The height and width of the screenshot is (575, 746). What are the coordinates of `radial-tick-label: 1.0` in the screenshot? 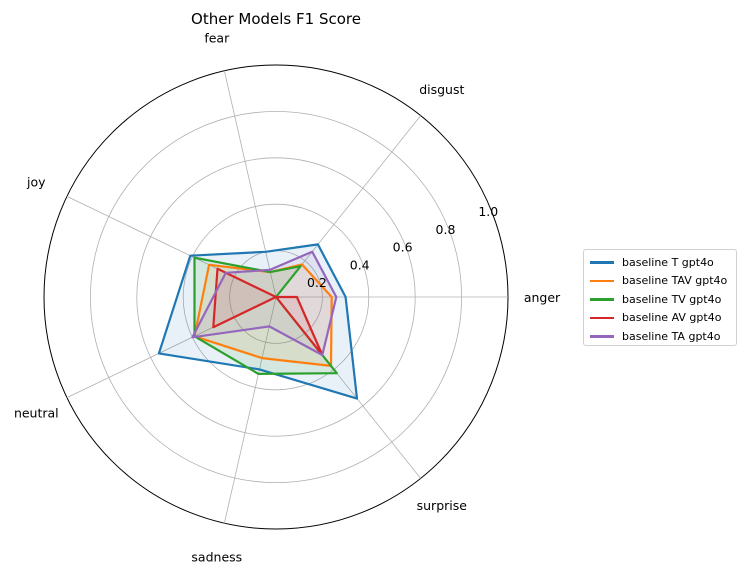 It's located at (488, 211).